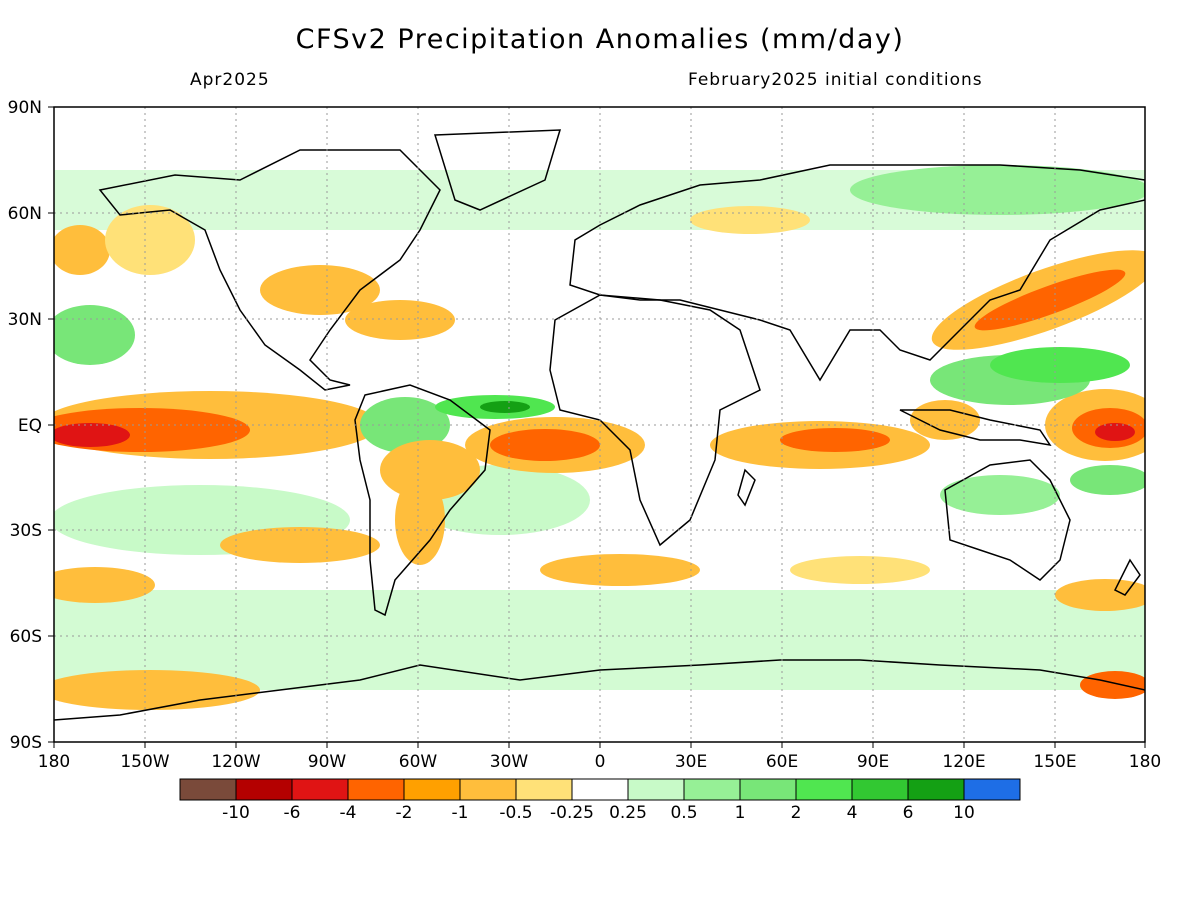  What do you see at coordinates (1127, 577) in the screenshot?
I see `new-zealand-coast` at bounding box center [1127, 577].